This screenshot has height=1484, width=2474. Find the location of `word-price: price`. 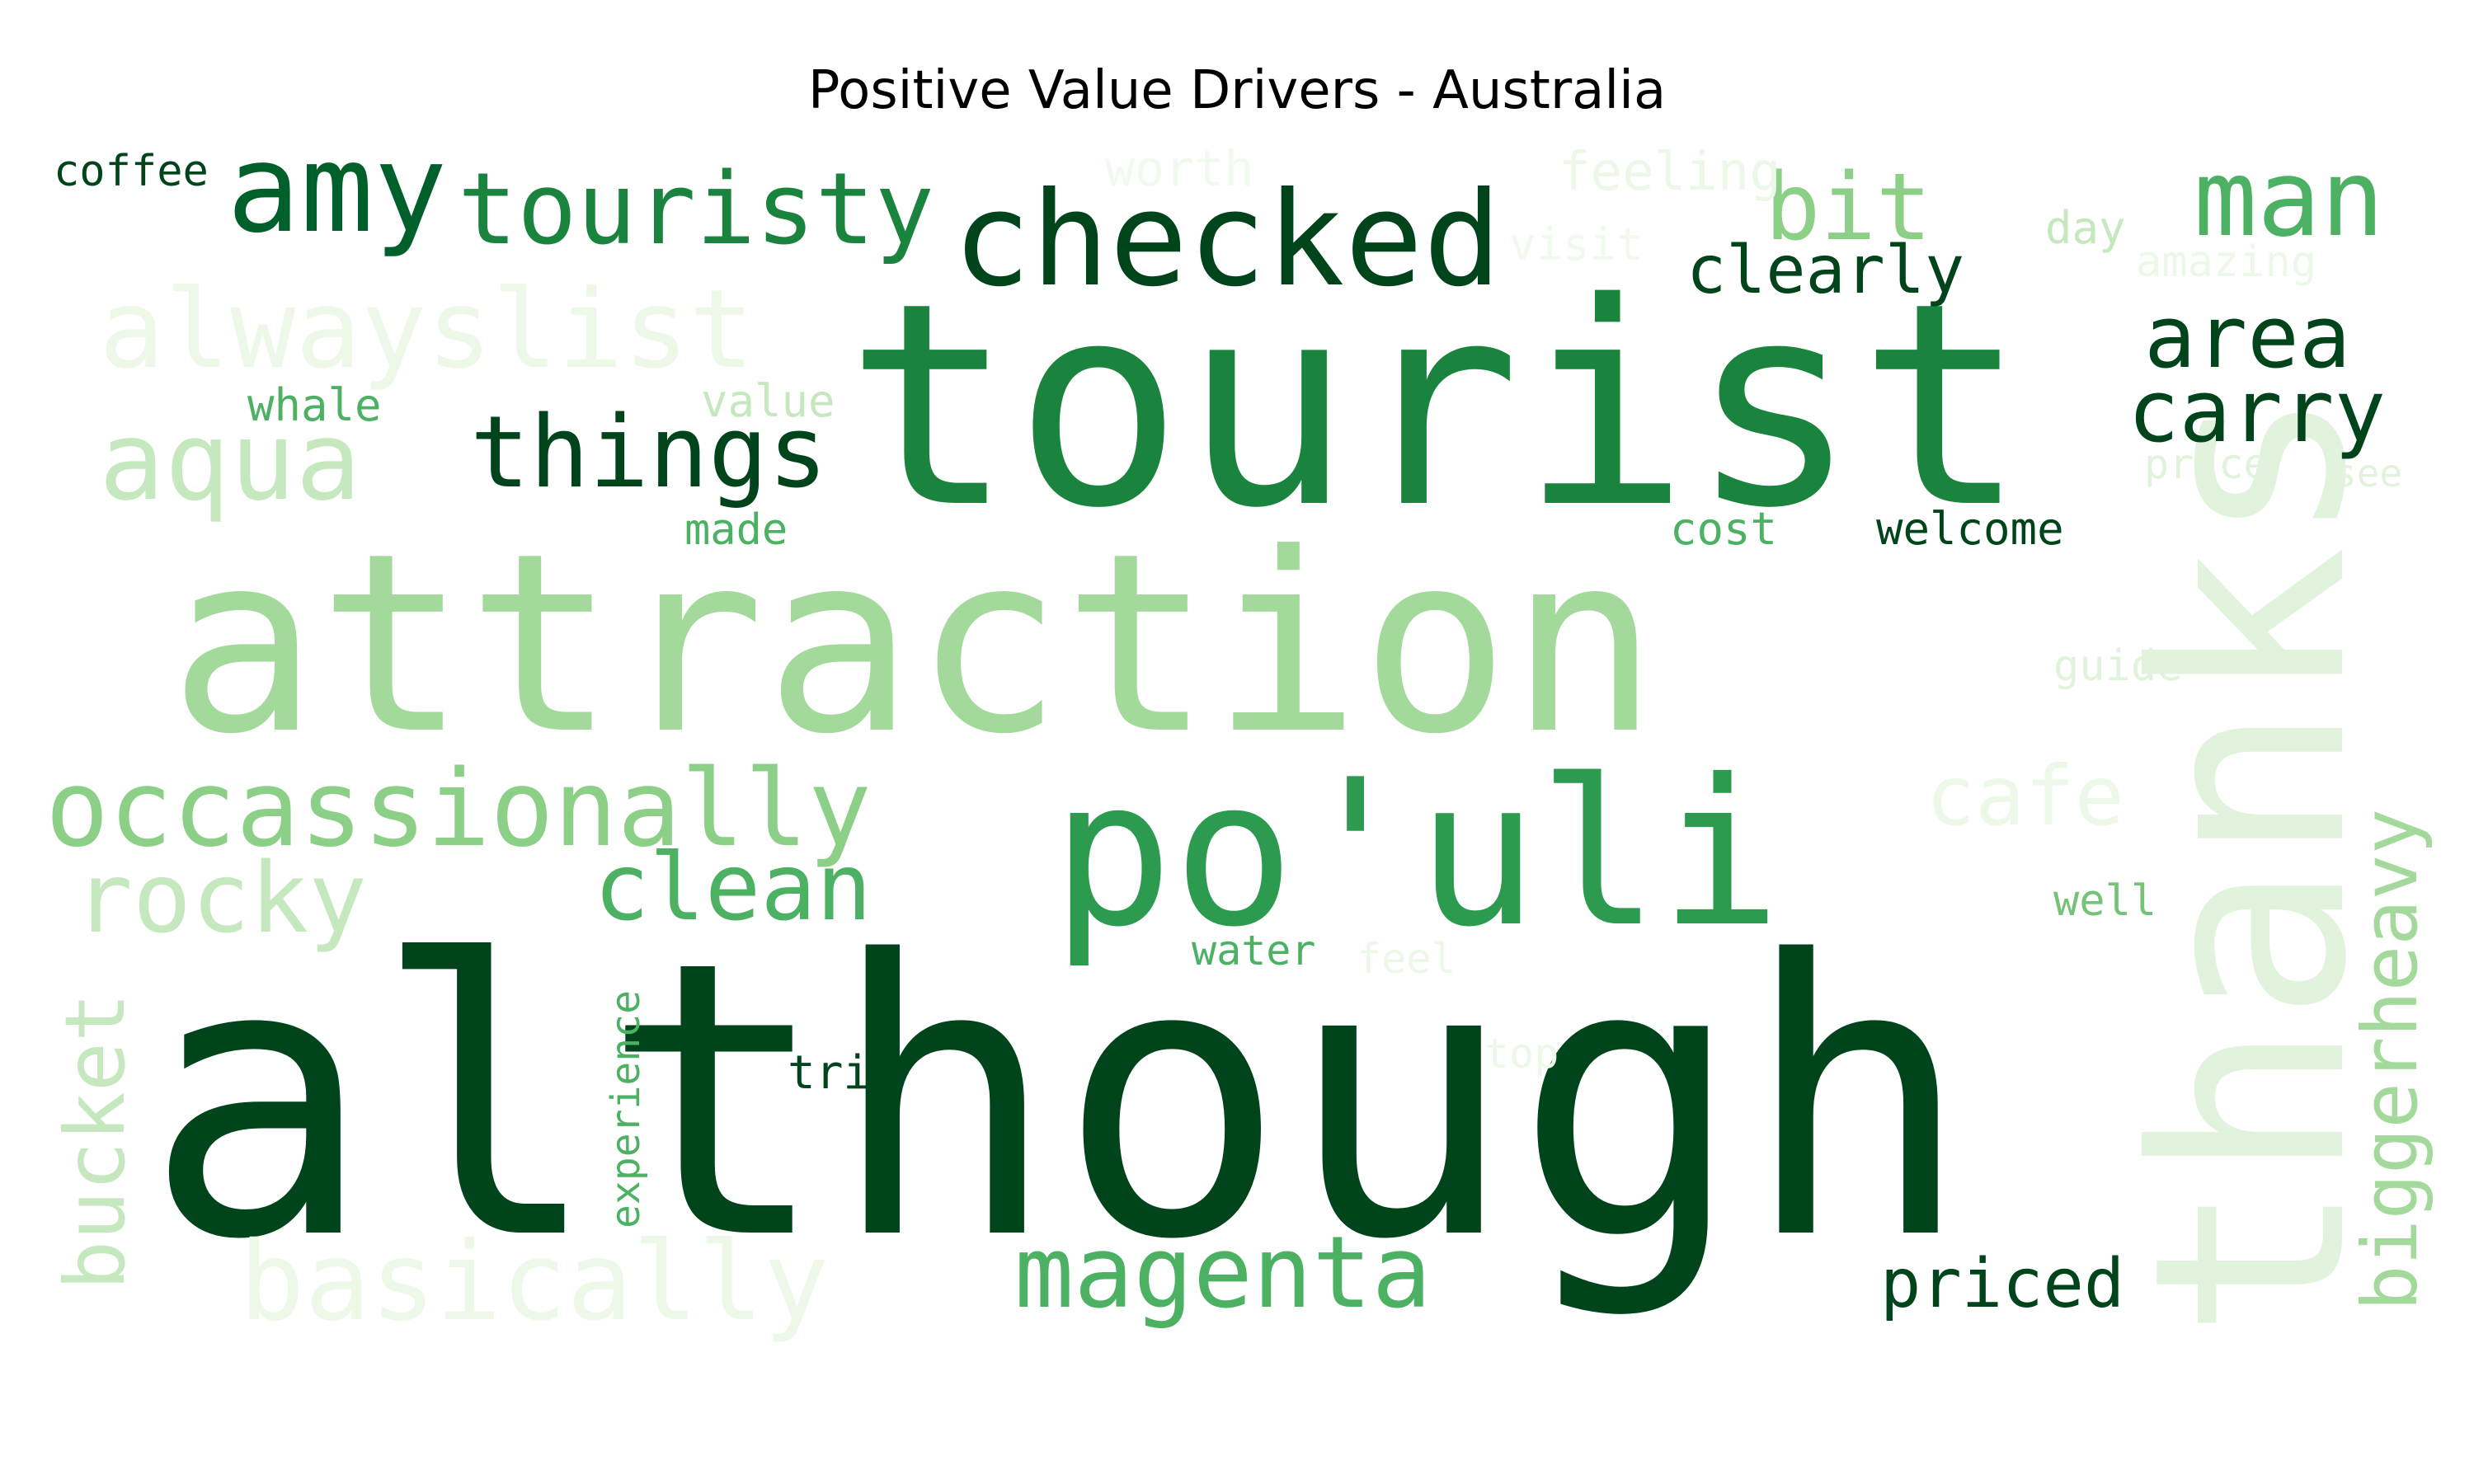

word-price: price is located at coordinates (2206, 464).